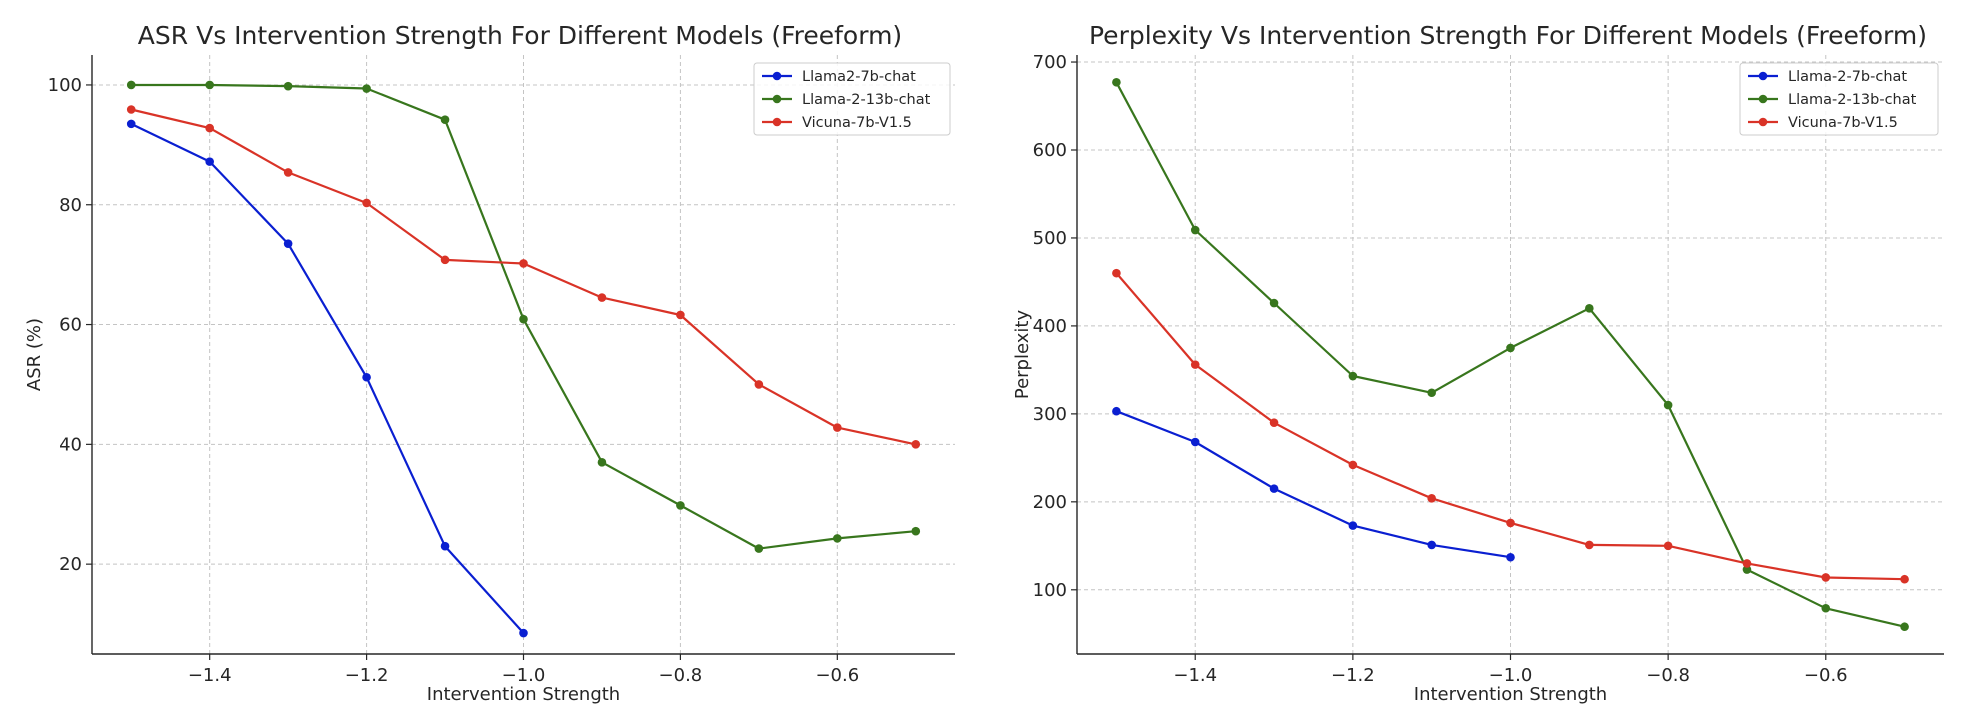 This screenshot has width=1964, height=724. Describe the element at coordinates (1050, 62) in the screenshot. I see `y-tick-label: 700` at that location.